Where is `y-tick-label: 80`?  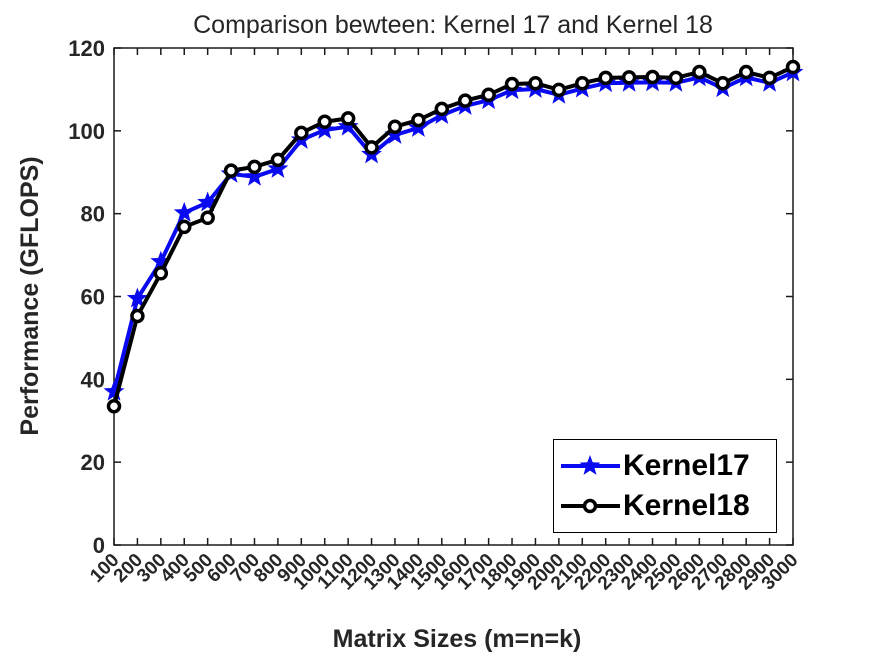
y-tick-label: 80 is located at coordinates (93, 214).